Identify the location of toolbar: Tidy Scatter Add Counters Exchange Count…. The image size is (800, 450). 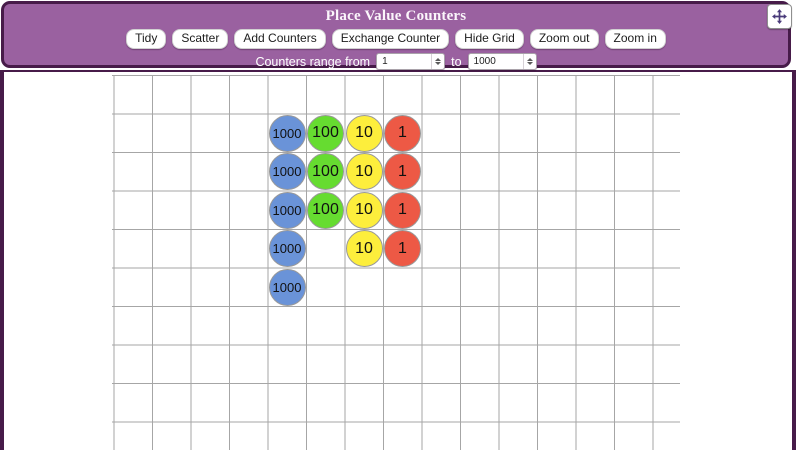
(396, 39).